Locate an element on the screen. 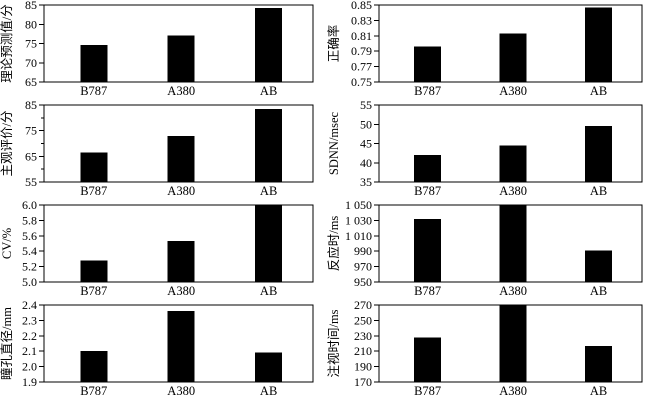 This screenshot has width=654, height=405. y-tick-label: 6.0 is located at coordinates (29, 206).